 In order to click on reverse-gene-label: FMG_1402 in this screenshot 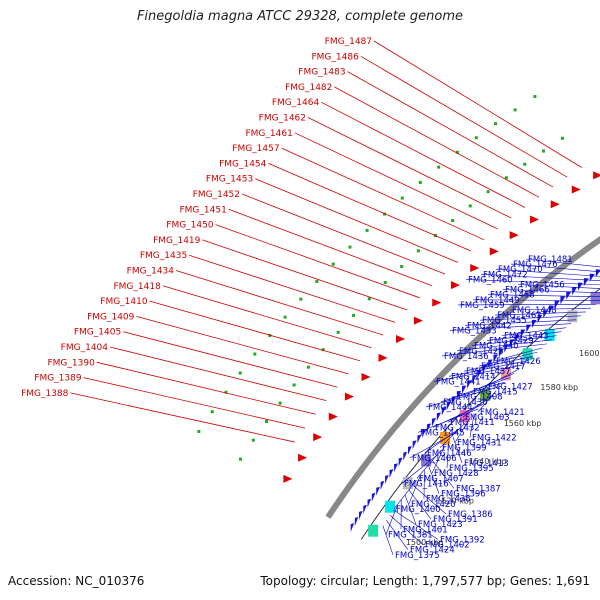, I will do `click(447, 546)`.